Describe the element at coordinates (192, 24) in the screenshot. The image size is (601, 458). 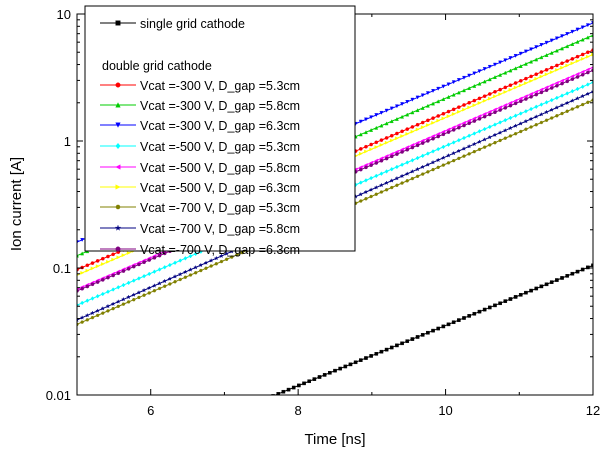
I see `legend-label: single grid cathode` at that location.